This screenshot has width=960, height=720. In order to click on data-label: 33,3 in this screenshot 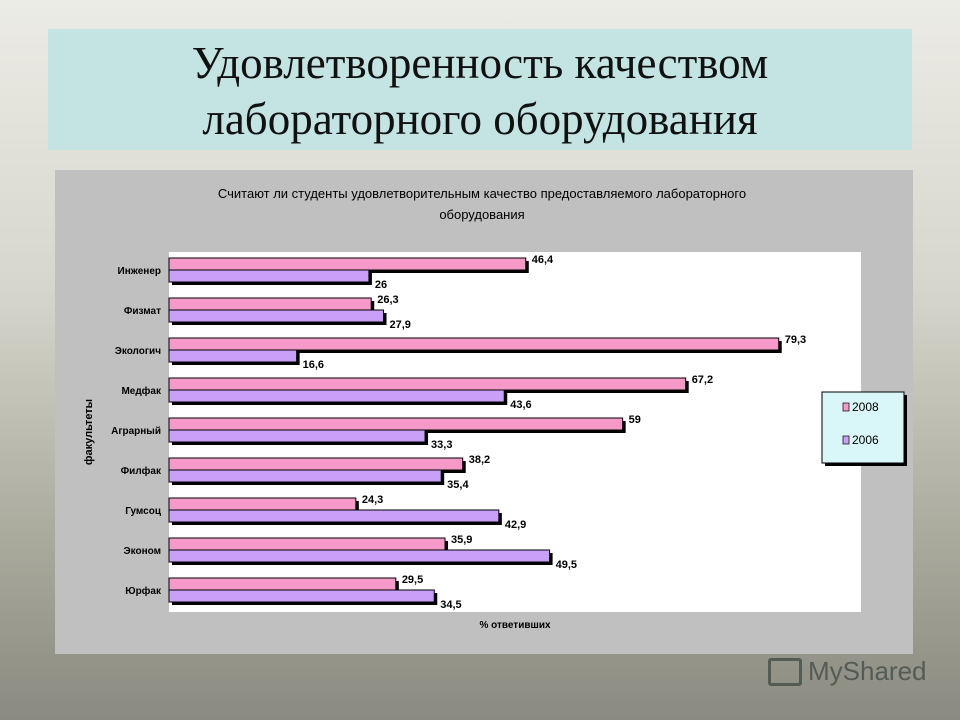, I will do `click(441, 445)`.